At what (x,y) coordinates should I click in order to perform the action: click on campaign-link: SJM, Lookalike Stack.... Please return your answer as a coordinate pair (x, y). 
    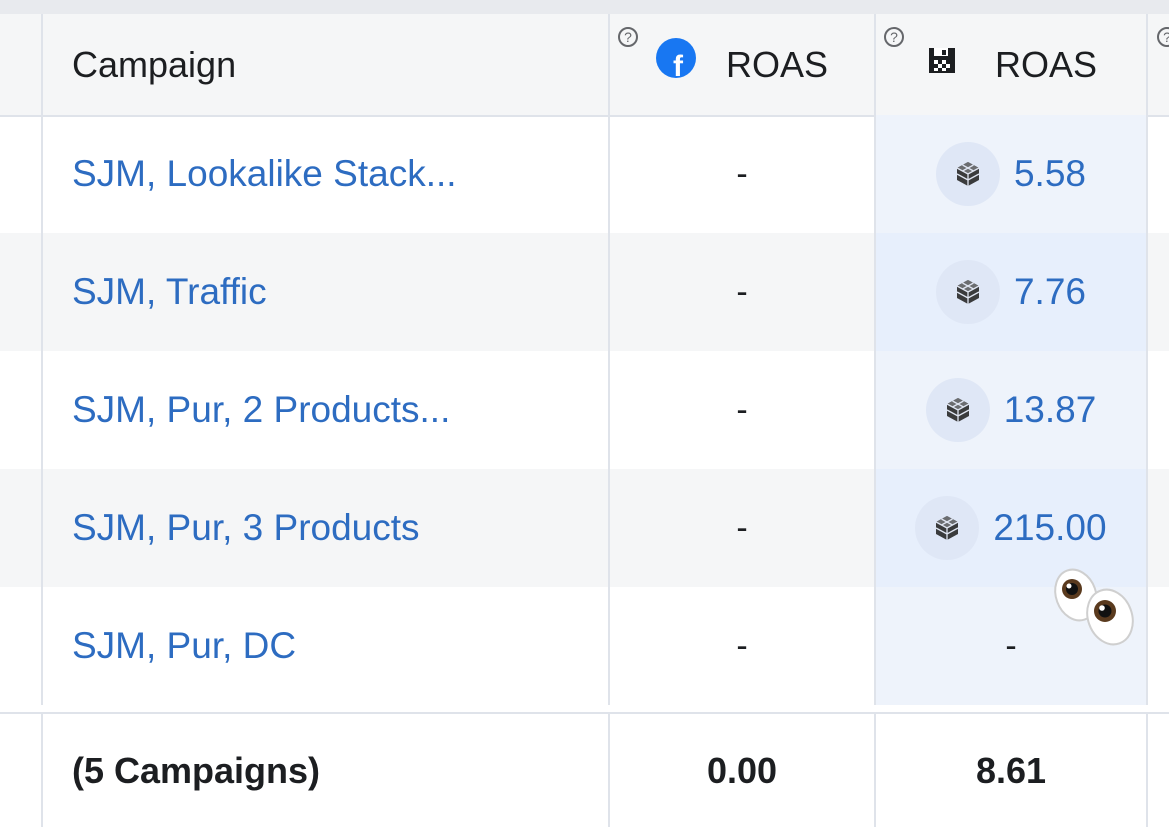
    Looking at the image, I should click on (264, 173).